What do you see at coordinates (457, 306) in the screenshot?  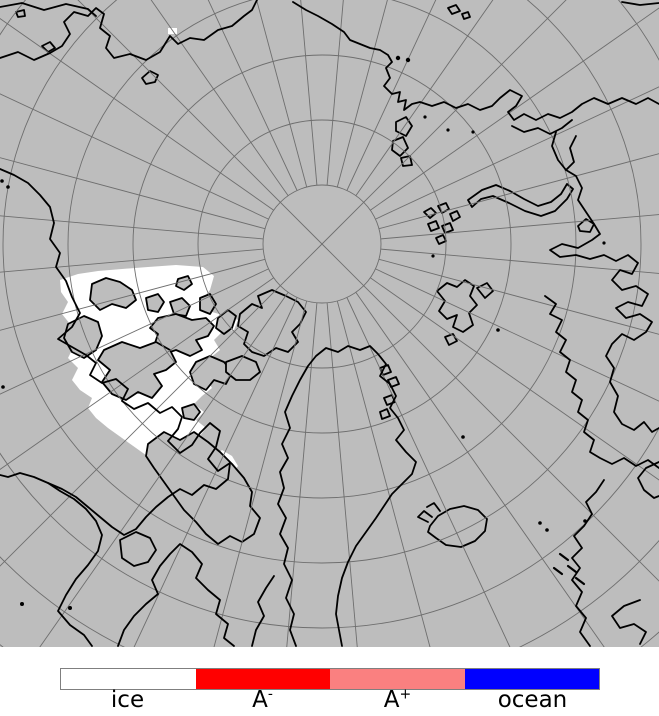 I see `island-svalbard` at bounding box center [457, 306].